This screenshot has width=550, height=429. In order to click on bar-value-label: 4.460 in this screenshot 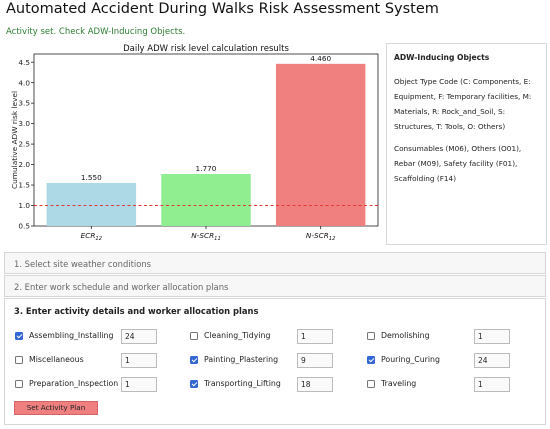, I will do `click(320, 58)`.